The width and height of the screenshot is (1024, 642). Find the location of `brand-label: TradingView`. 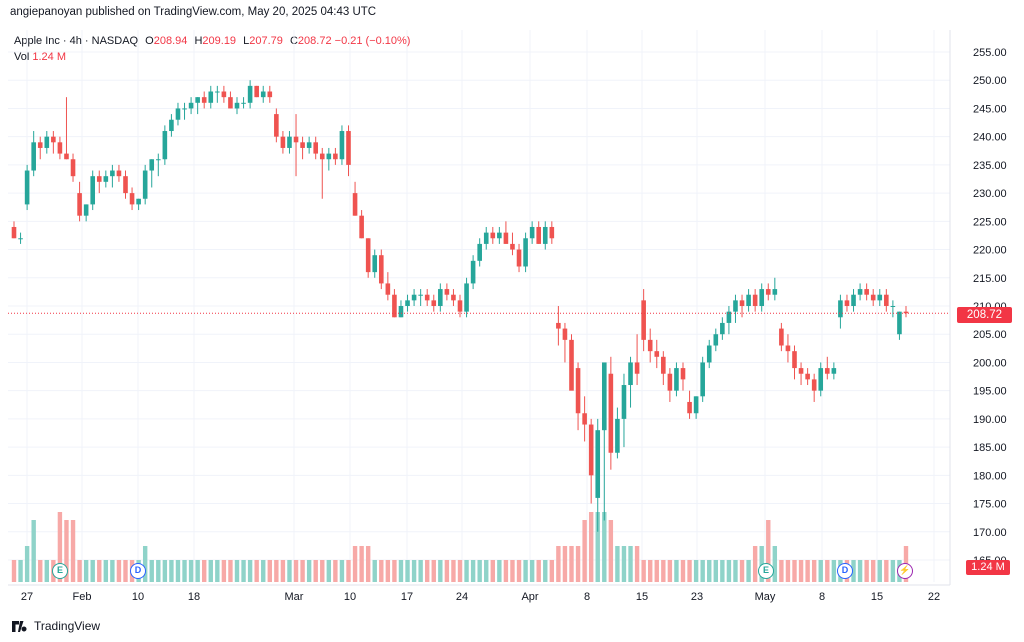

brand-label: TradingView is located at coordinates (67, 626).